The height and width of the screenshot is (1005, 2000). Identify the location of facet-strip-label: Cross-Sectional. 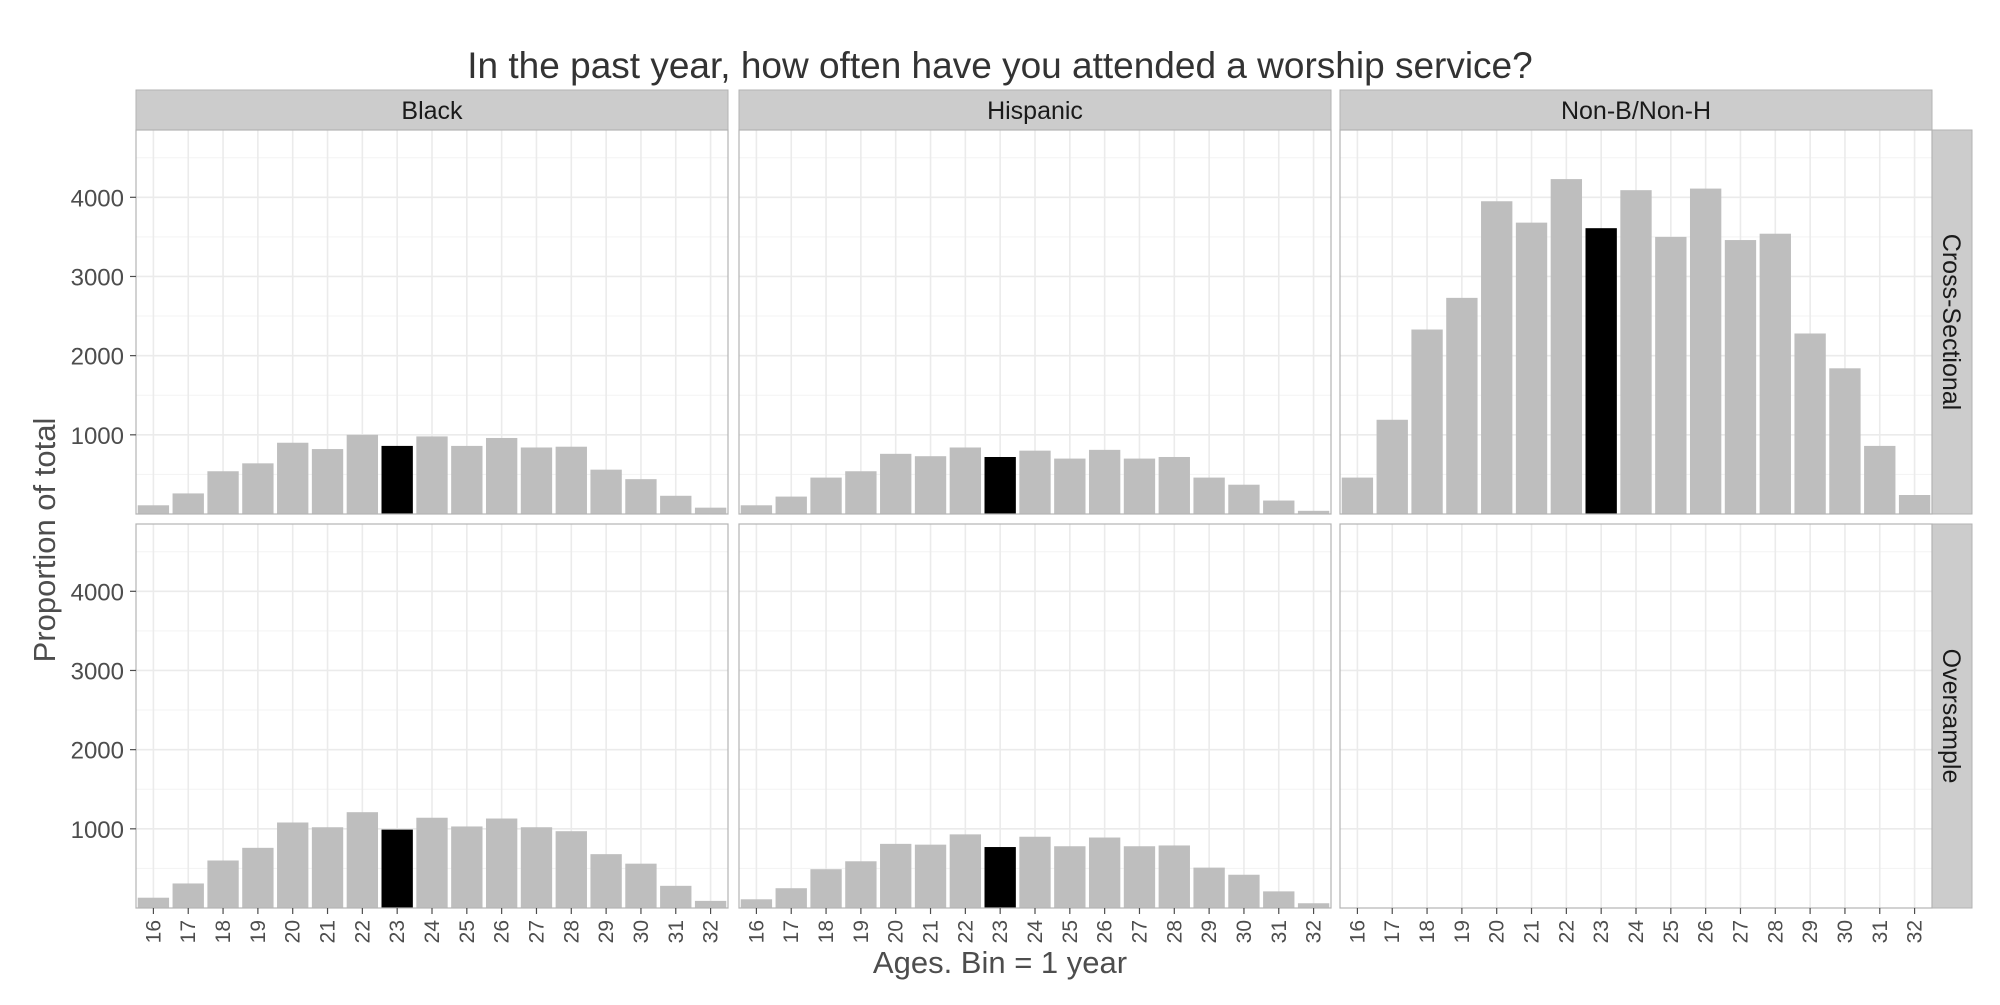
(1951, 322).